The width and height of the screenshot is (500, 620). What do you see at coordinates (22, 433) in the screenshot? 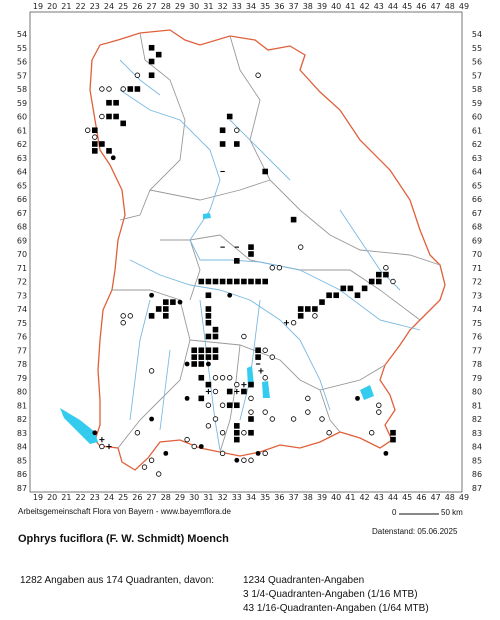
I see `y-tick-left-83: 83` at bounding box center [22, 433].